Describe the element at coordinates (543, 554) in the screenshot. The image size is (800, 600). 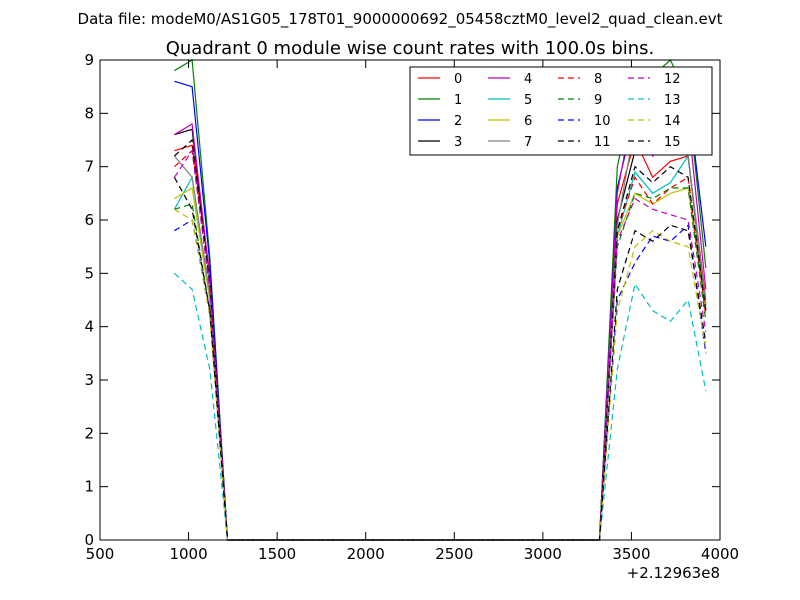
I see `x-tick-label: 3000` at that location.